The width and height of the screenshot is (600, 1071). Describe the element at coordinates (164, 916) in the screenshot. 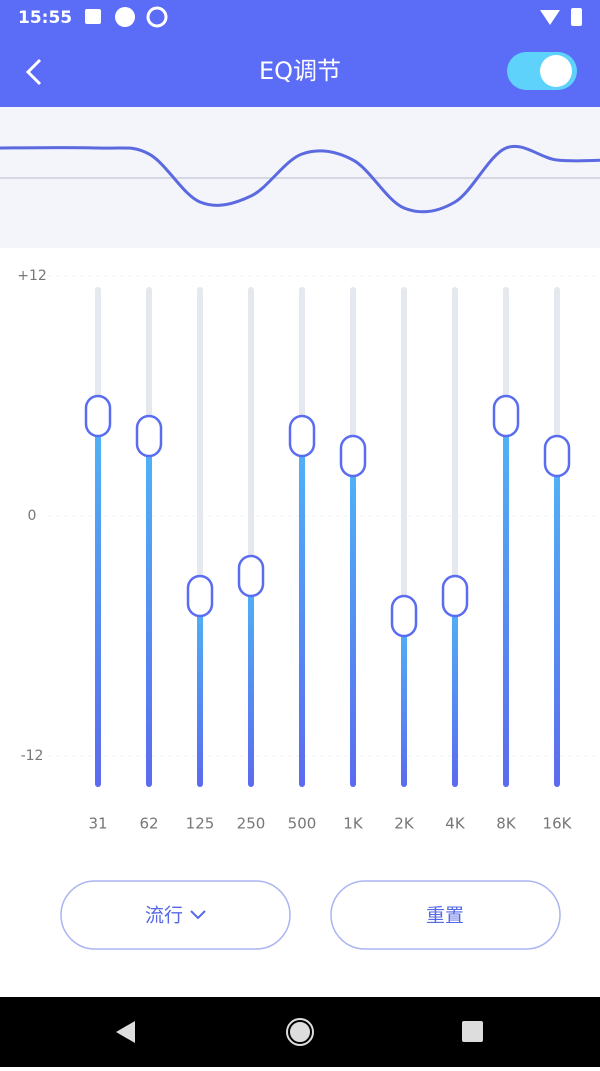

I see `button-label: 流行` at that location.